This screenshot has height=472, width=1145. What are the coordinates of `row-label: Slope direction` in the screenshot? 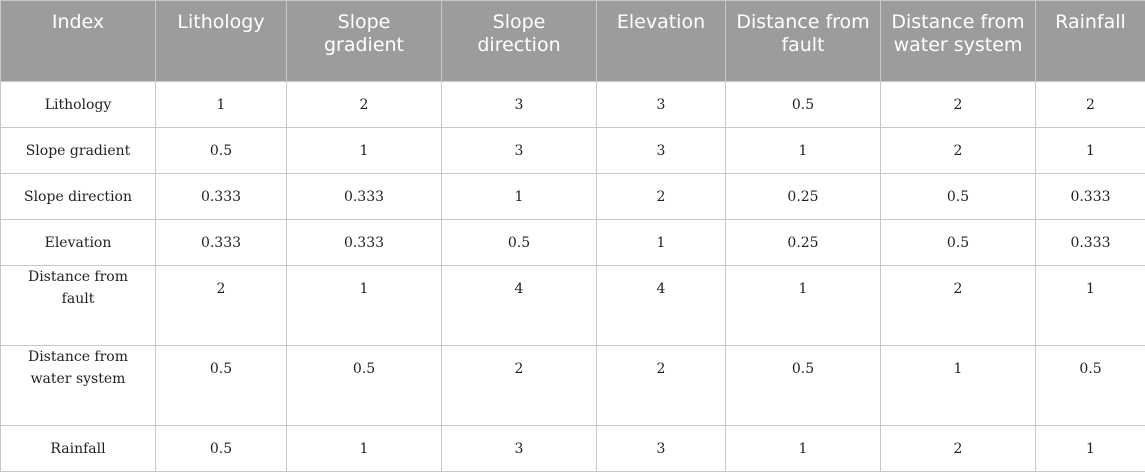 It's located at (78, 197).